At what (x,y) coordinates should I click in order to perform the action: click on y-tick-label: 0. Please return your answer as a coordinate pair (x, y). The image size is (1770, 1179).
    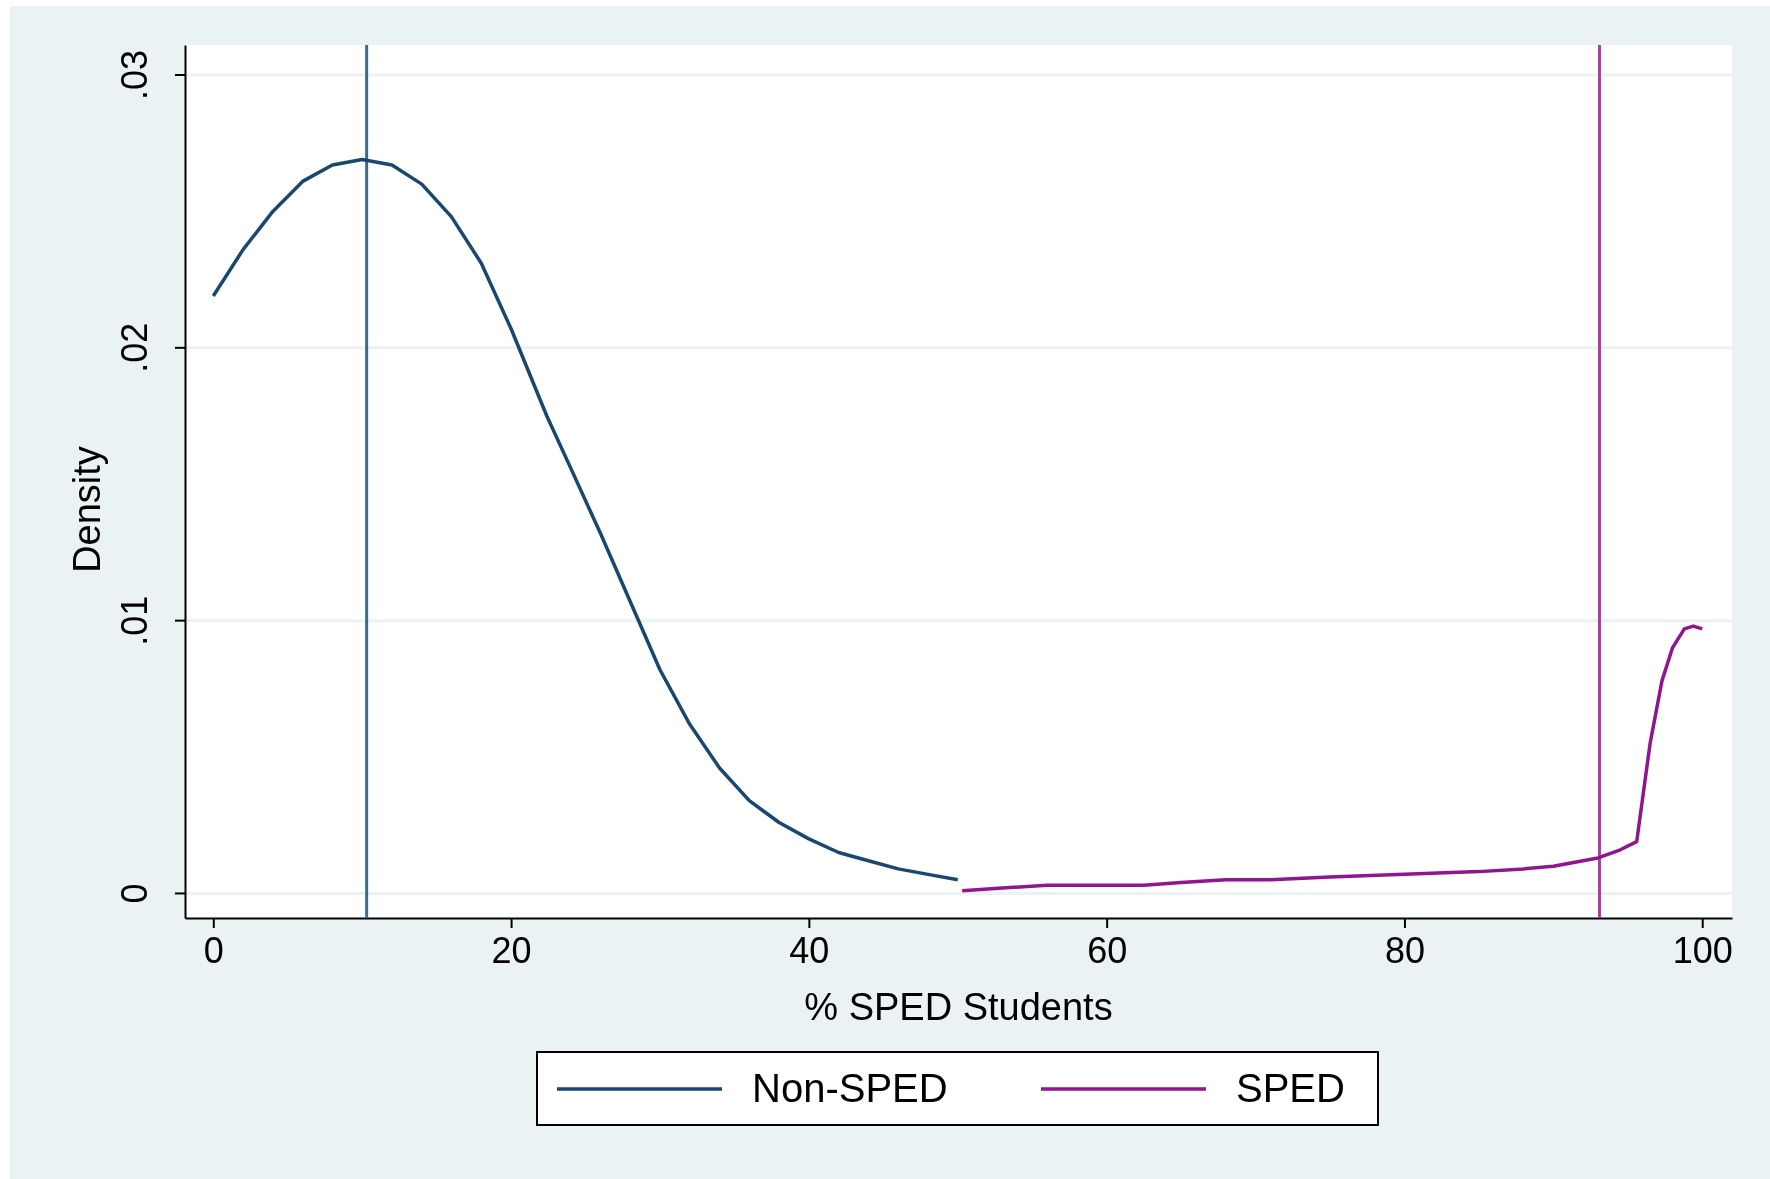
    Looking at the image, I should click on (134, 893).